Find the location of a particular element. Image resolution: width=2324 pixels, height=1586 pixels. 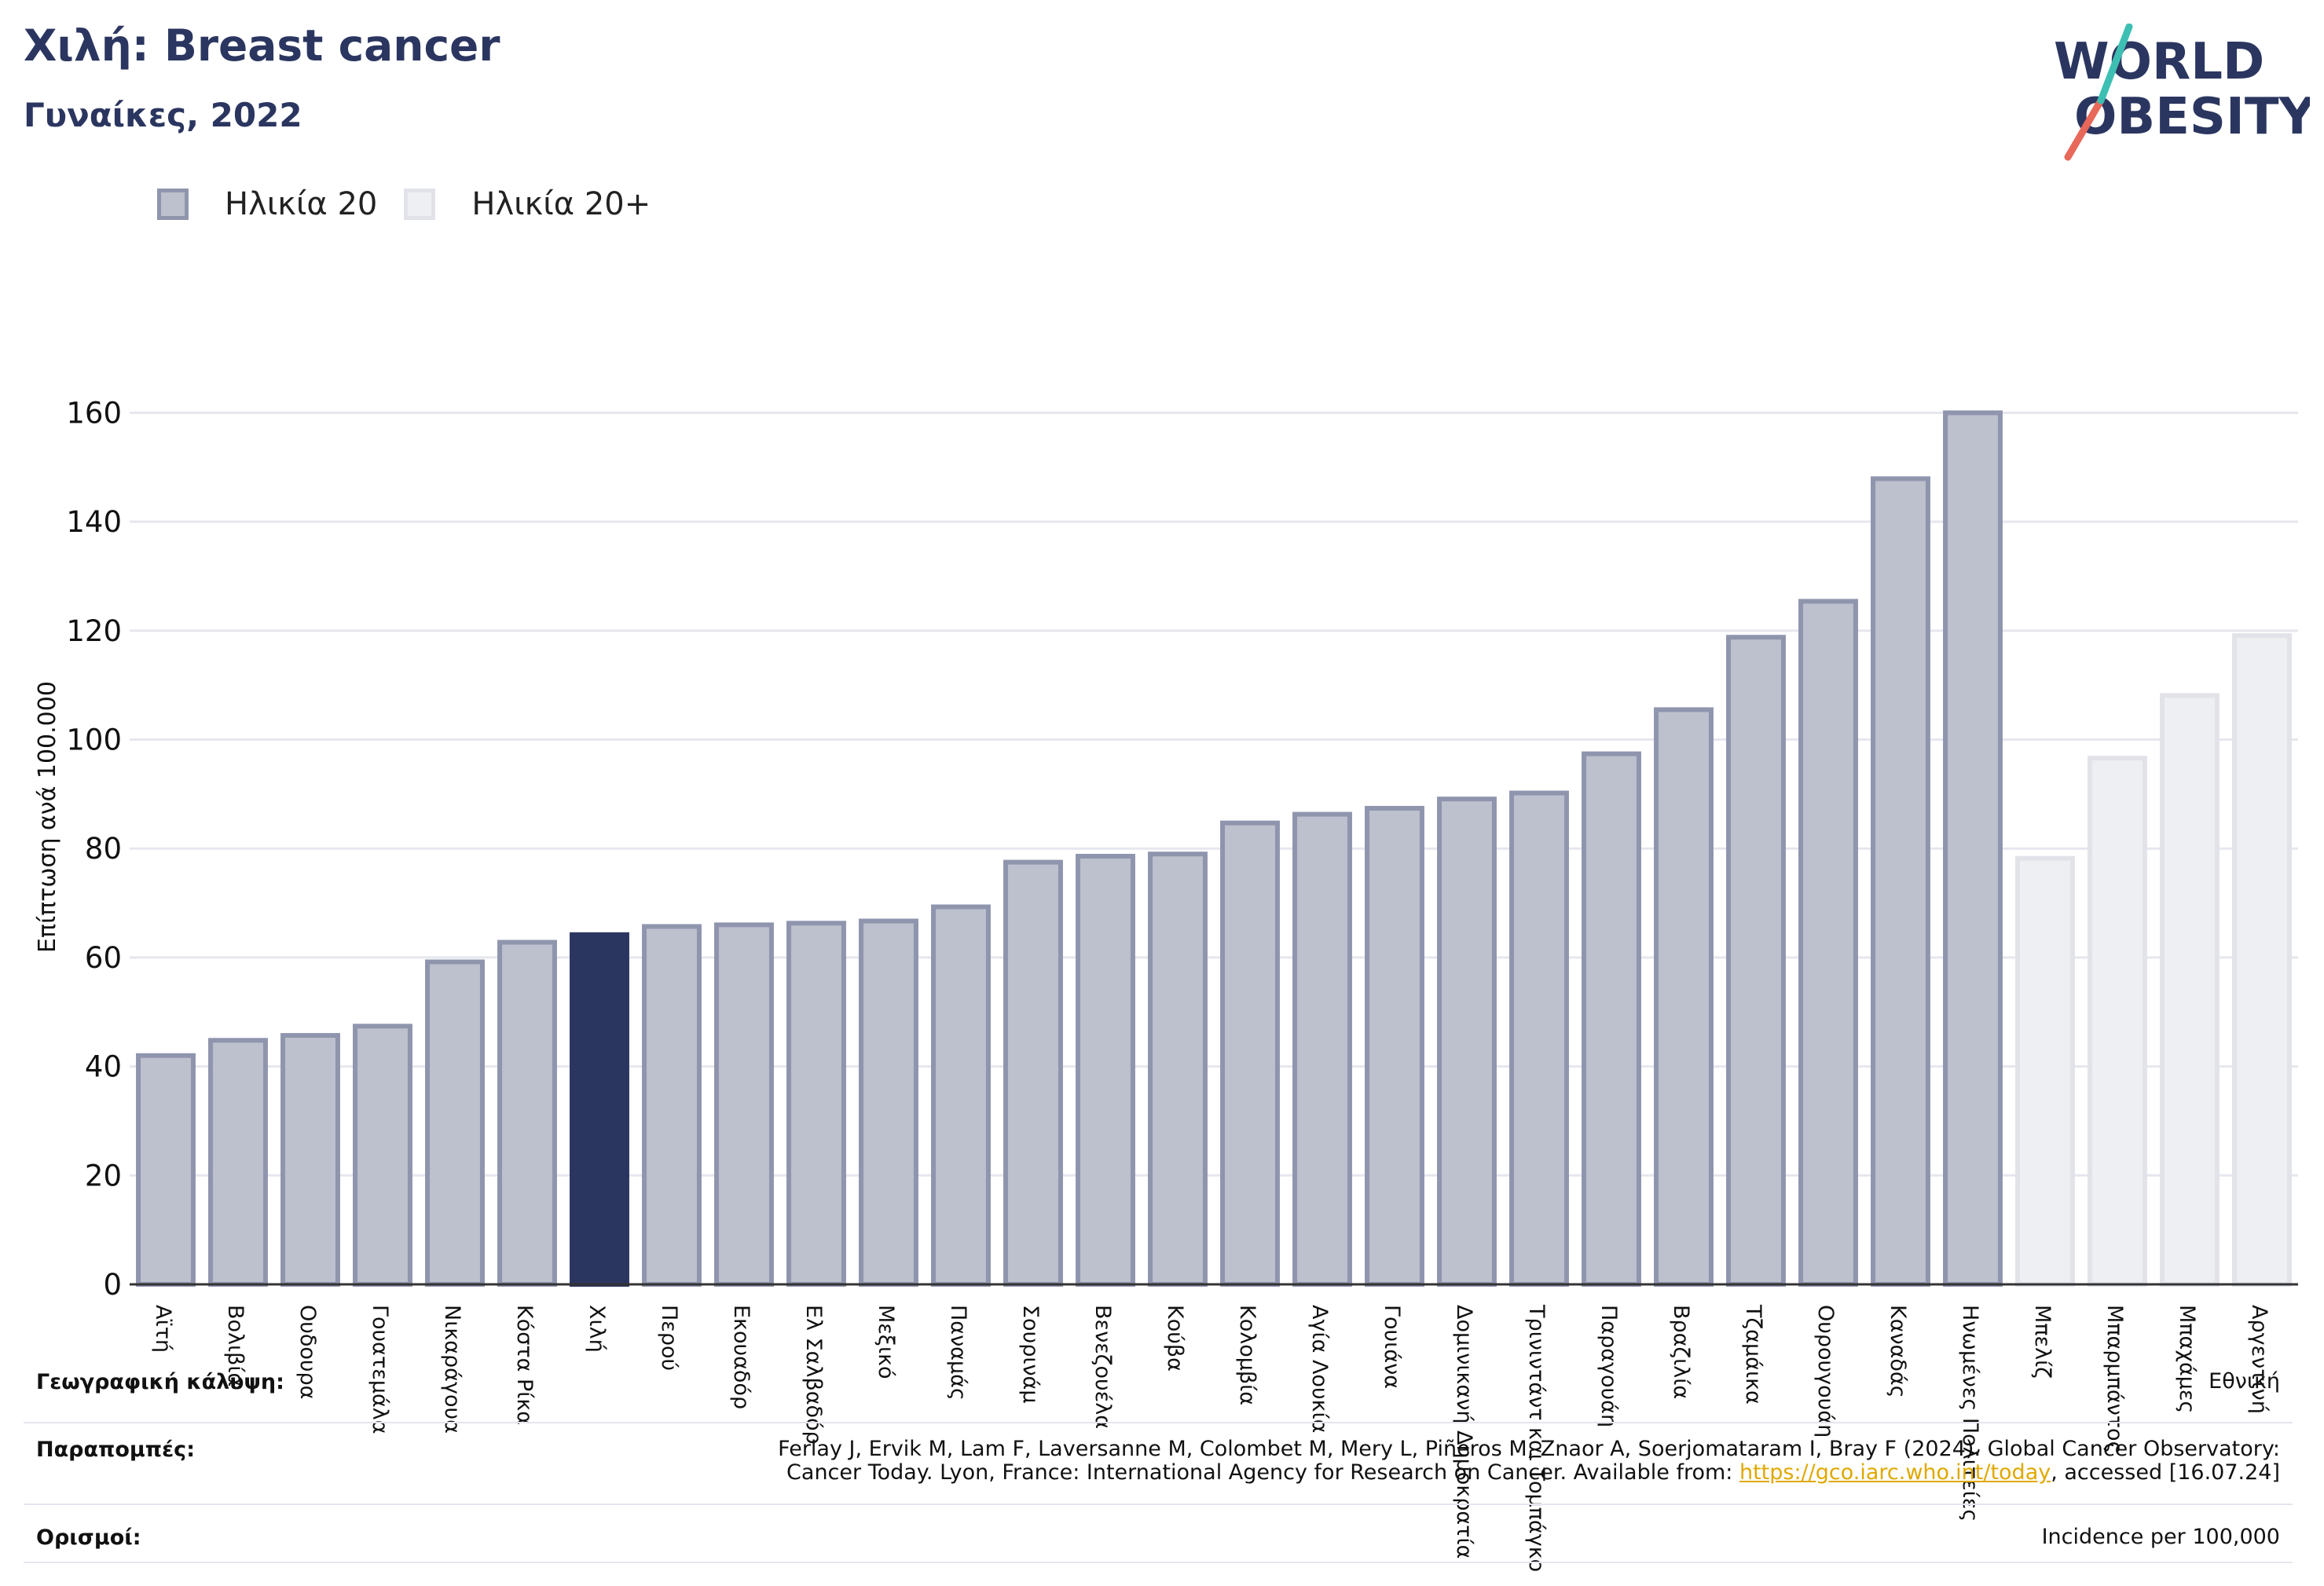

x-tick-label: Γουιάνα is located at coordinates (1392, 1347).